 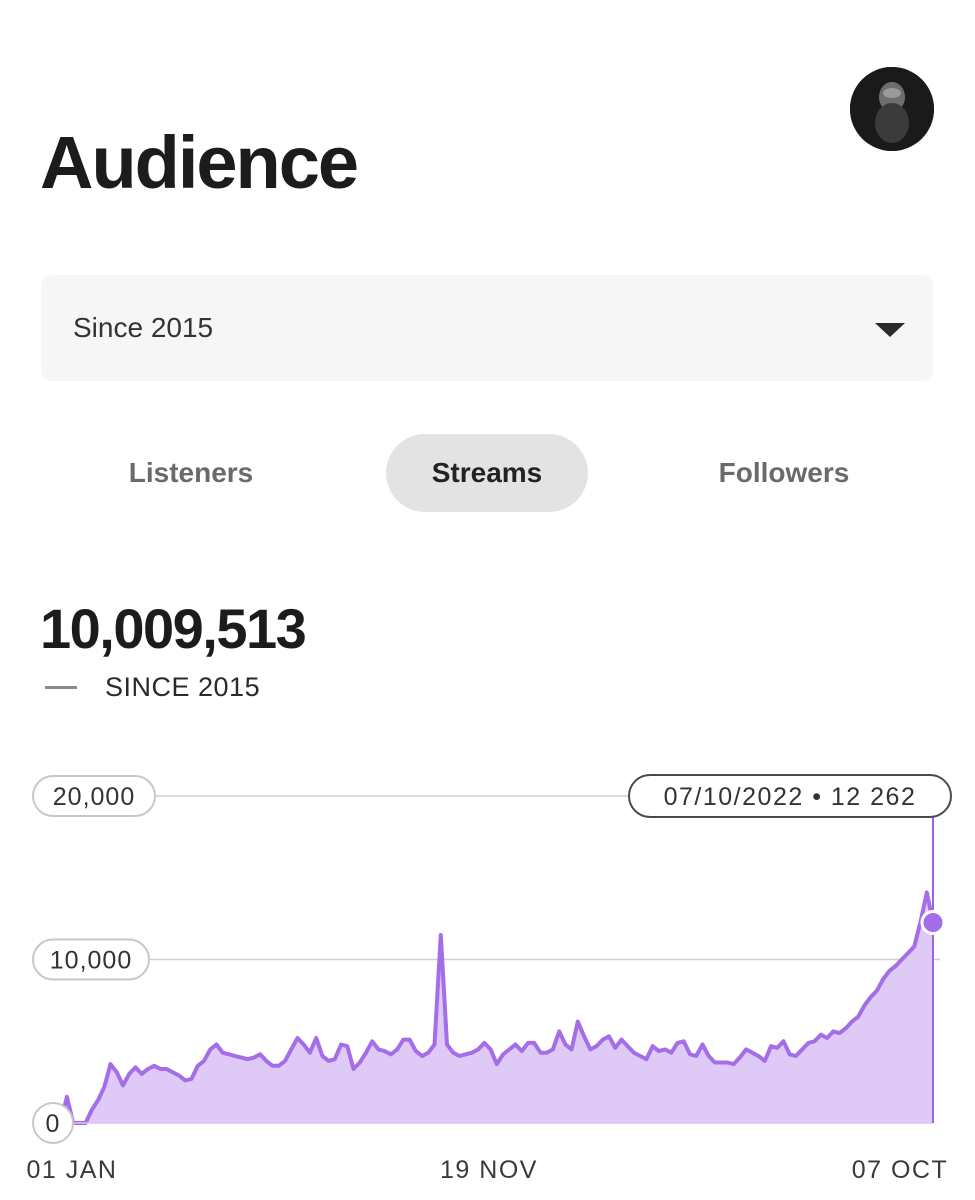 I want to click on y-tick-label: 10,000, so click(x=91, y=961).